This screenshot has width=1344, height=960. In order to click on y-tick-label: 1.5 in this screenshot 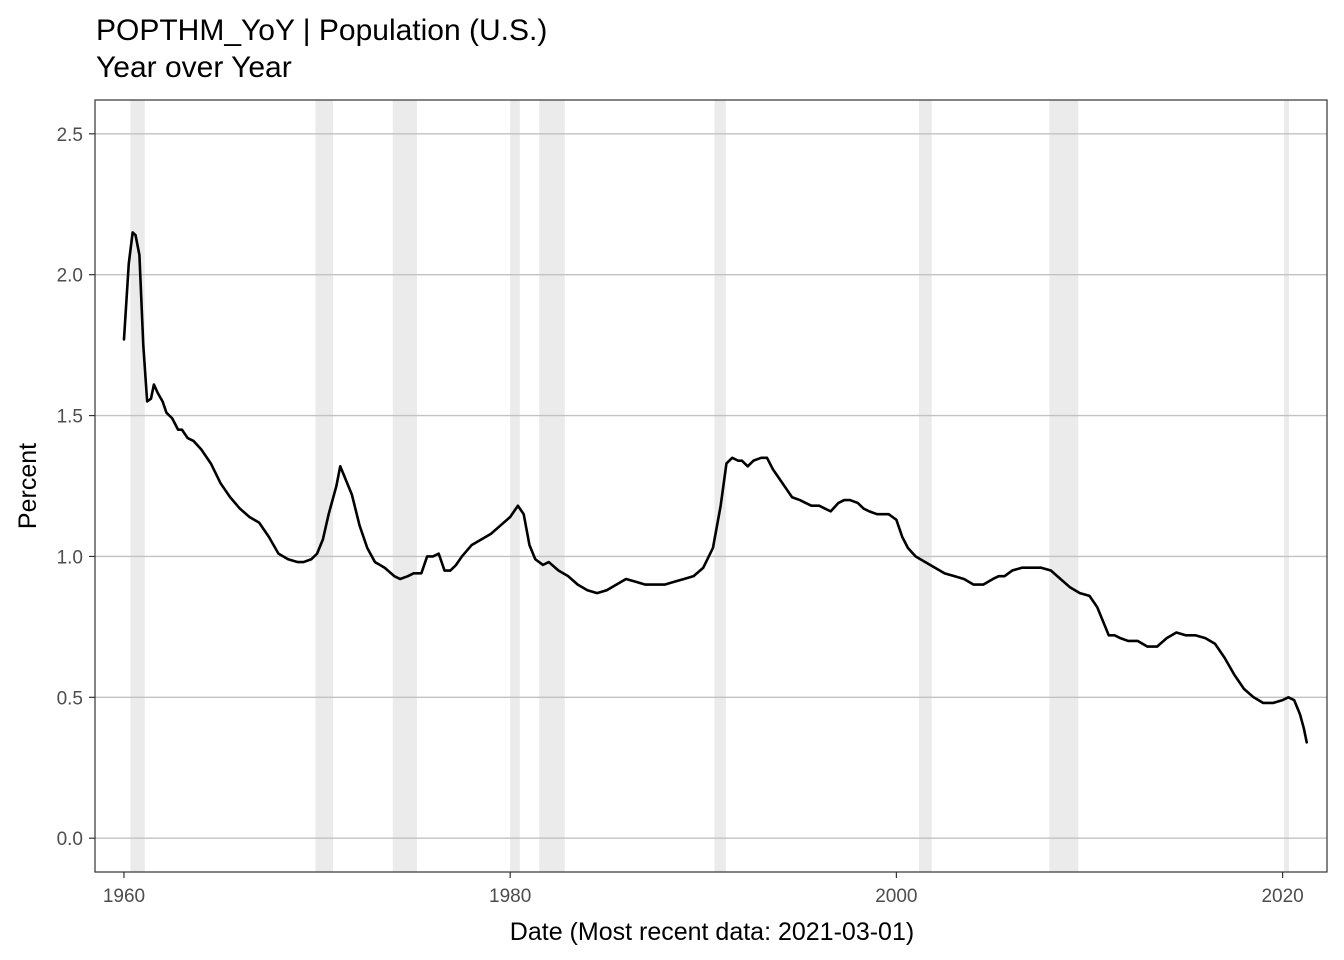, I will do `click(70, 417)`.